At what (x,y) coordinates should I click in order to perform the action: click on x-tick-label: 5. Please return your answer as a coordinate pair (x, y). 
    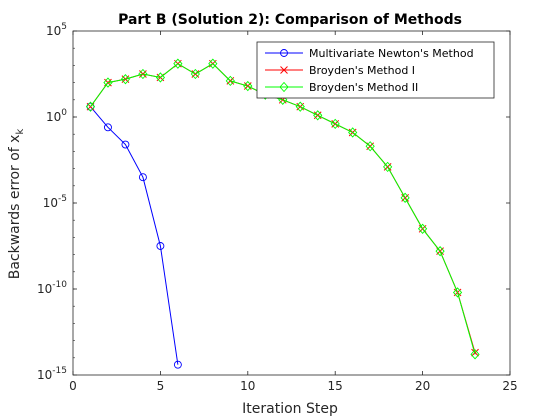
    Looking at the image, I should click on (161, 386).